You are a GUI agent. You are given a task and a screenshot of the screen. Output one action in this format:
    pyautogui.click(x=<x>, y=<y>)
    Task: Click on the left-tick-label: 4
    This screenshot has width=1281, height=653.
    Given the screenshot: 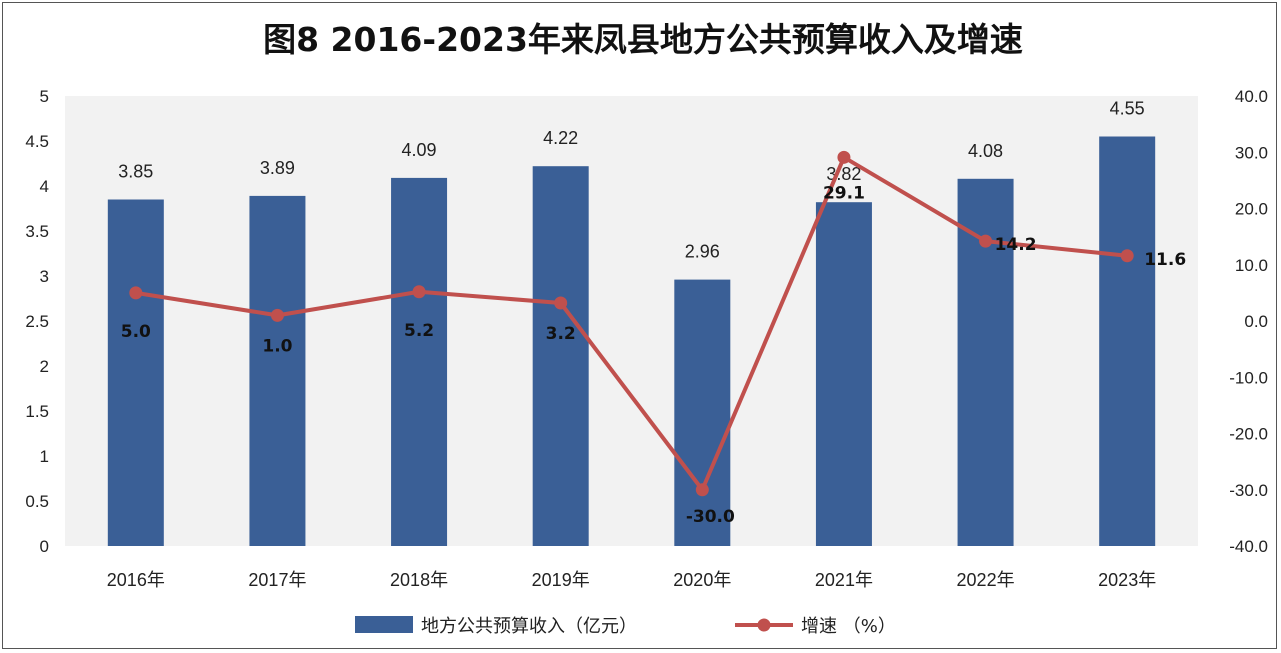 What is the action you would take?
    pyautogui.click(x=44, y=186)
    